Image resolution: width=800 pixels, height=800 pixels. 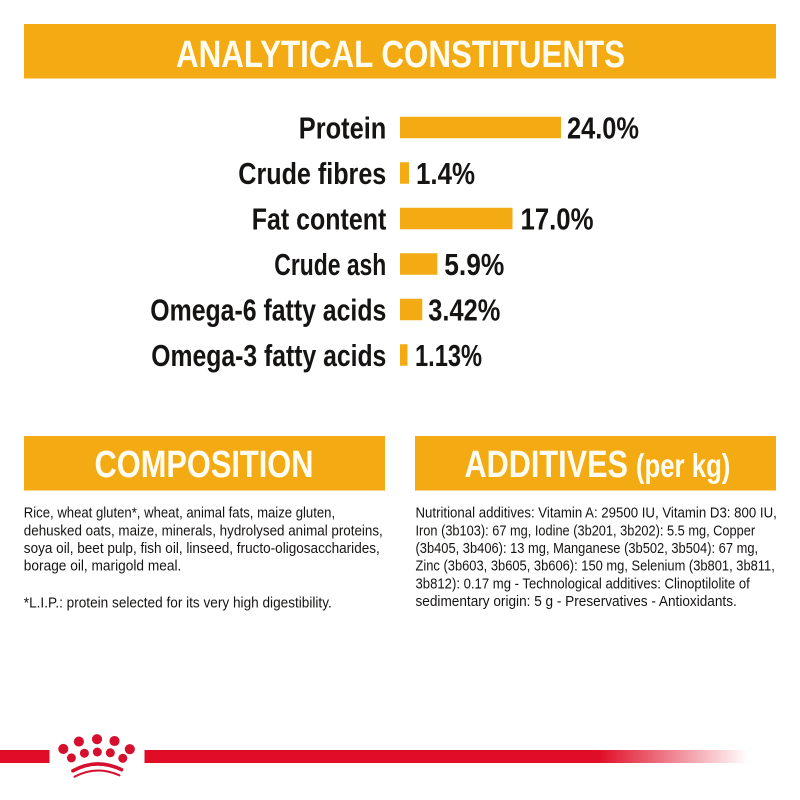 What do you see at coordinates (683, 465) in the screenshot?
I see `svg-text: (per kg)` at bounding box center [683, 465].